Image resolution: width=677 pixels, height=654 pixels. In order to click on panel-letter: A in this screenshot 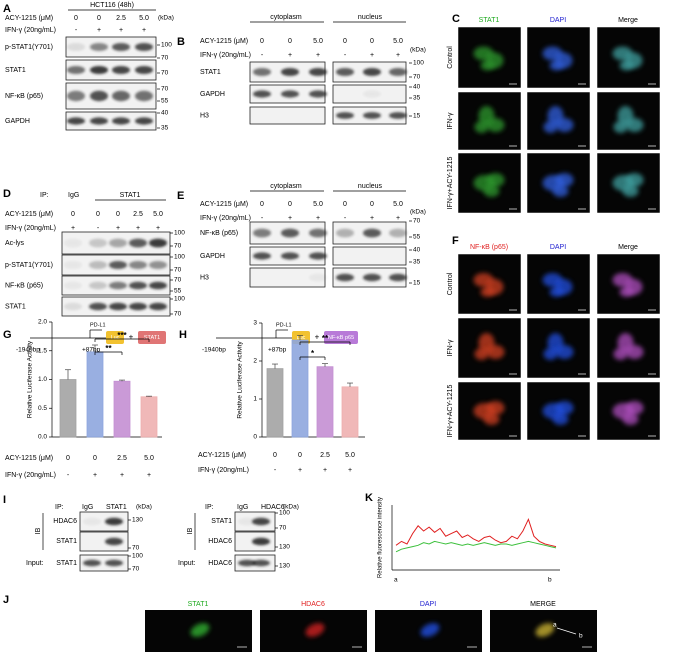, I will do `click(7, 9)`.